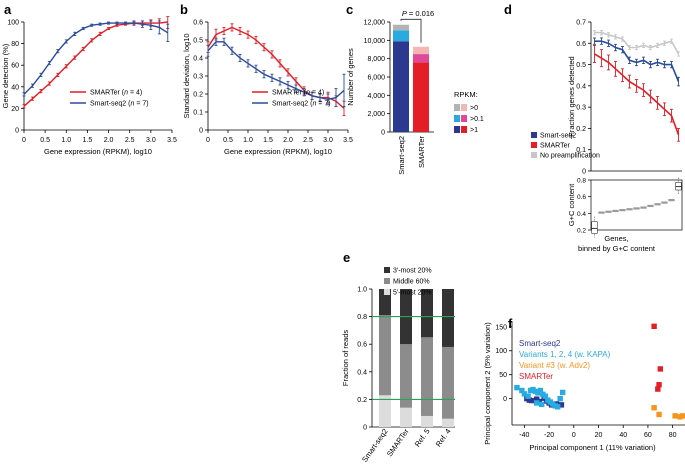 Image resolution: width=685 pixels, height=466 pixels. What do you see at coordinates (477, 119) in the screenshot?
I see `legend-label: >0.1` at bounding box center [477, 119].